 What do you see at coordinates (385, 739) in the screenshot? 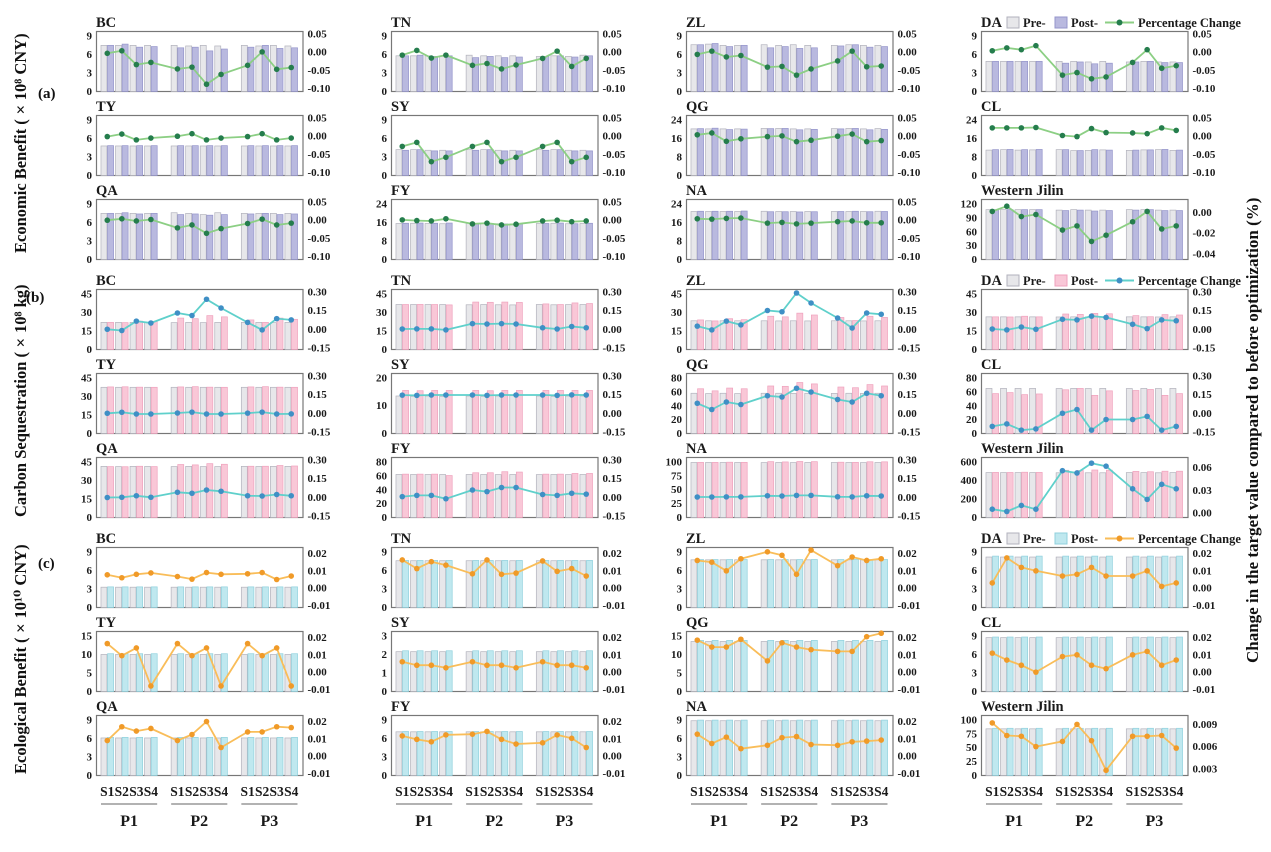
I see `left-tick-label: 6` at bounding box center [385, 739].